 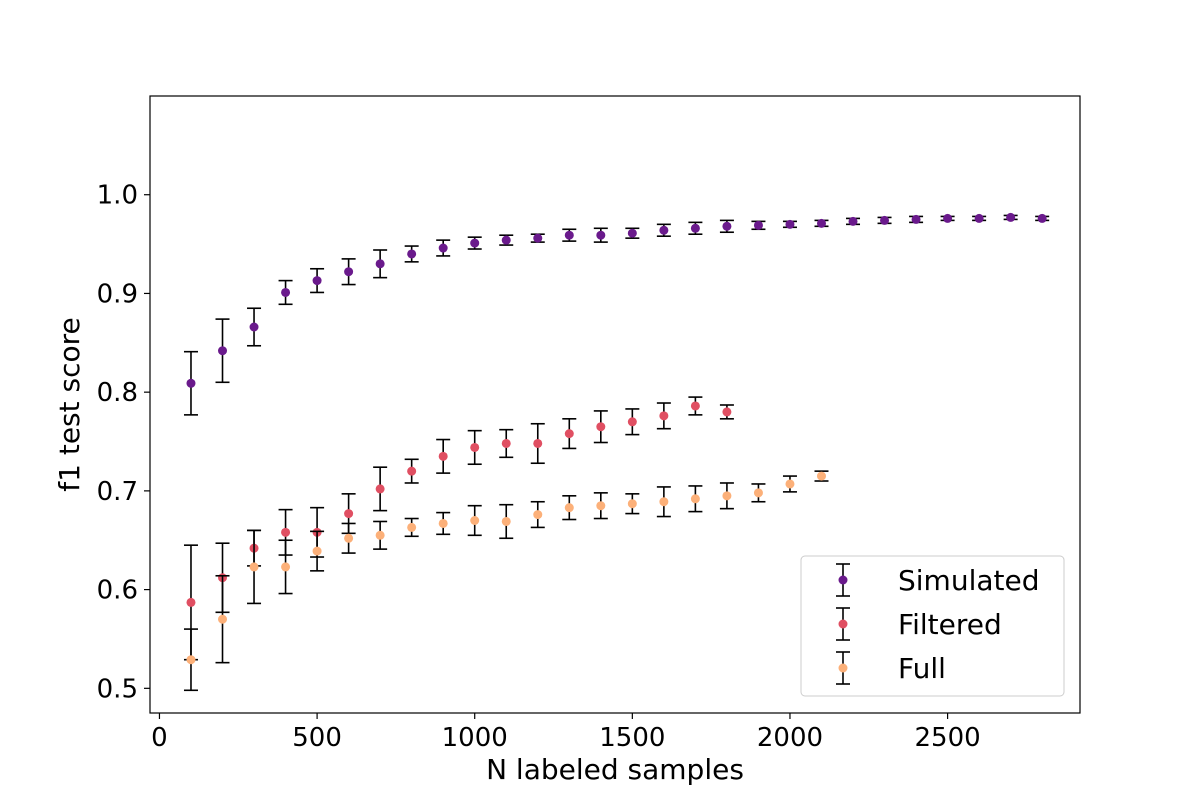 What do you see at coordinates (159, 738) in the screenshot?
I see `x-tick-label: 0` at bounding box center [159, 738].